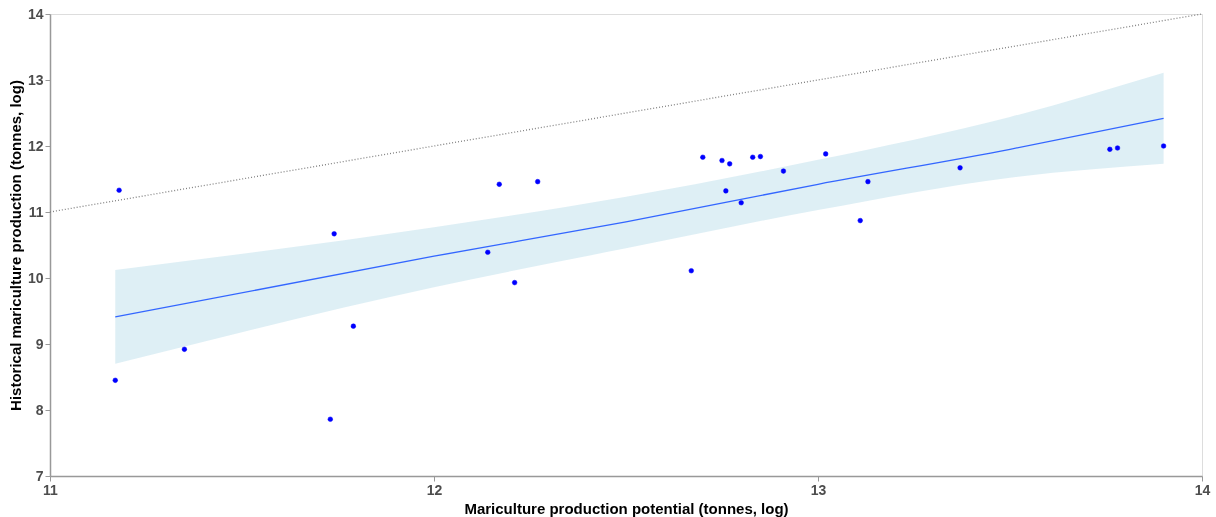  What do you see at coordinates (35, 79) in the screenshot?
I see `y-tick-label: 13` at bounding box center [35, 79].